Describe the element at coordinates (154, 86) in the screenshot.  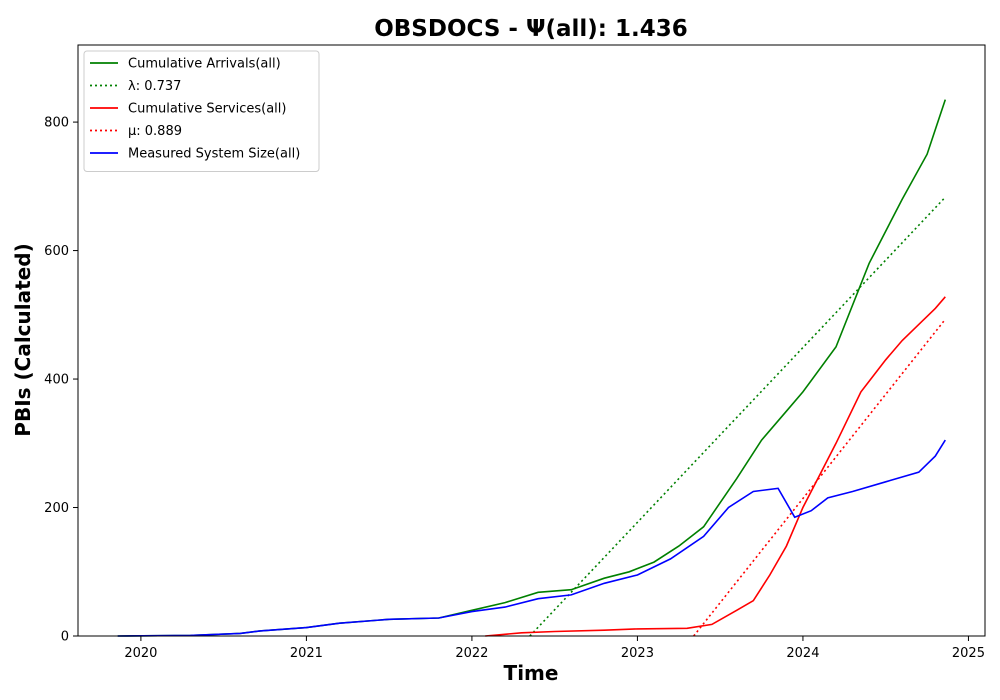
I see `legend-entry-label: λ: 0.737` at that location.